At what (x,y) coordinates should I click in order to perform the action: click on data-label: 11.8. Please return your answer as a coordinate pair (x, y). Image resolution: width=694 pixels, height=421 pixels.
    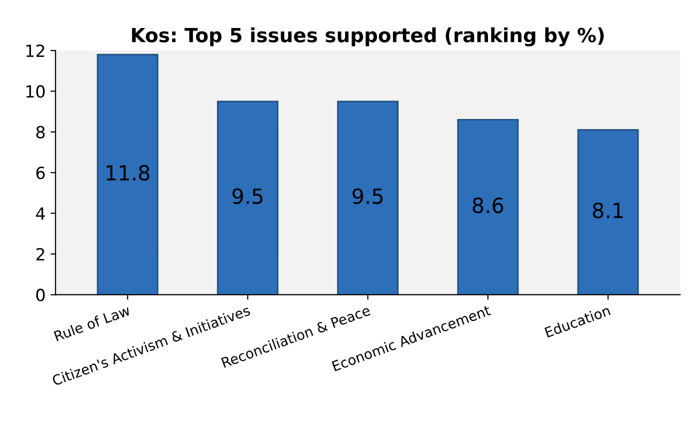
    Looking at the image, I should click on (128, 172).